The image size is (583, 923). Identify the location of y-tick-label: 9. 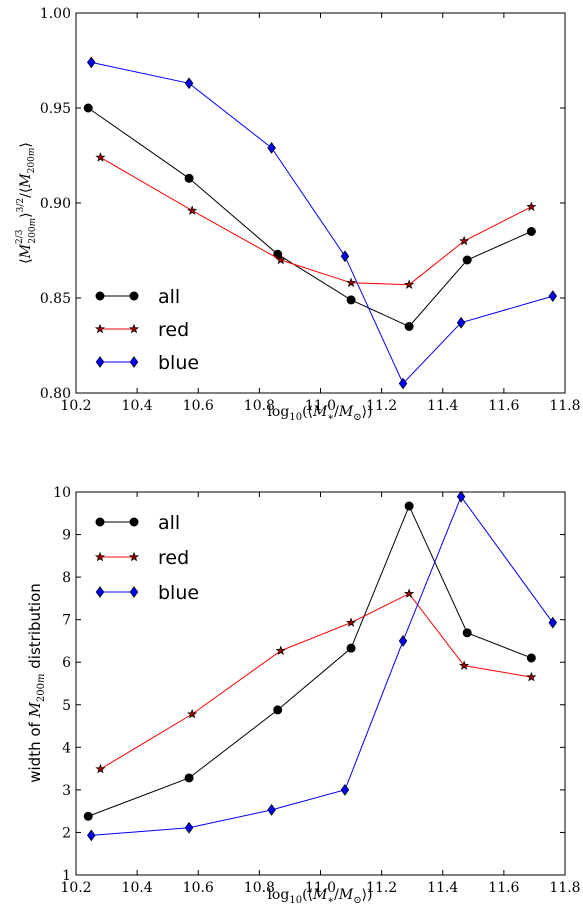
(66, 536).